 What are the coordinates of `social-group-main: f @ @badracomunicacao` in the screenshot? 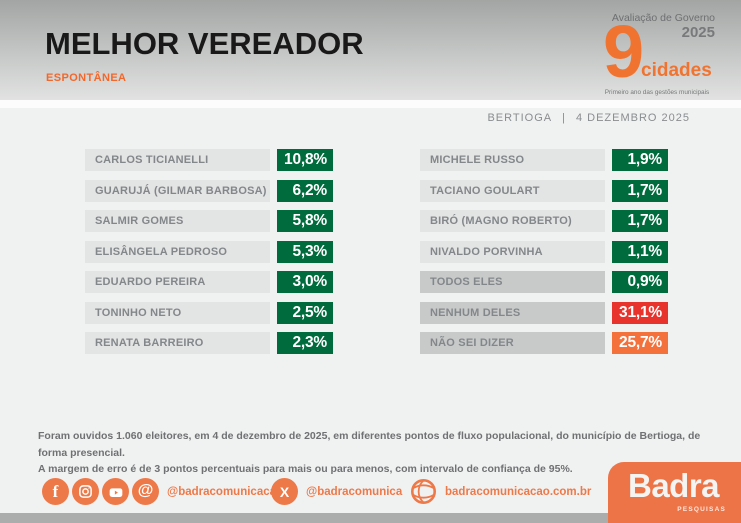 It's located at (162, 491).